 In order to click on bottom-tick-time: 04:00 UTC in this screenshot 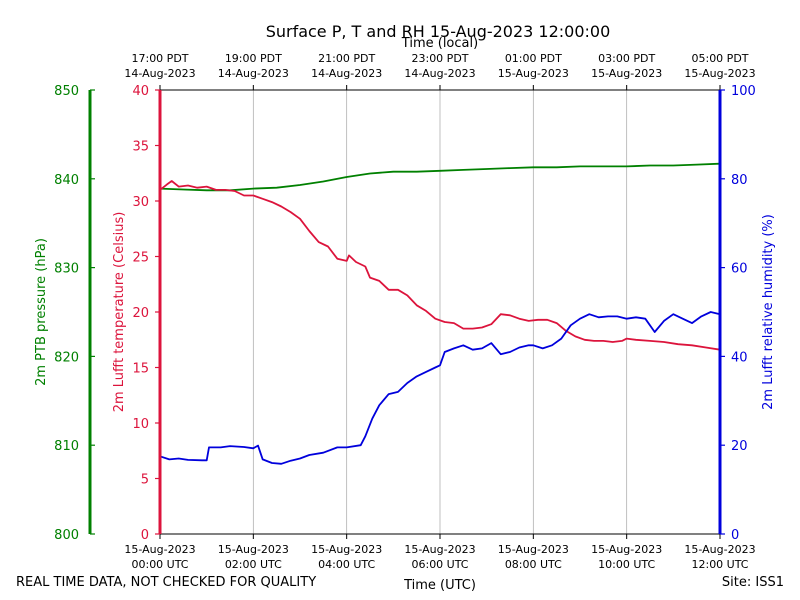, I will do `click(346, 564)`.